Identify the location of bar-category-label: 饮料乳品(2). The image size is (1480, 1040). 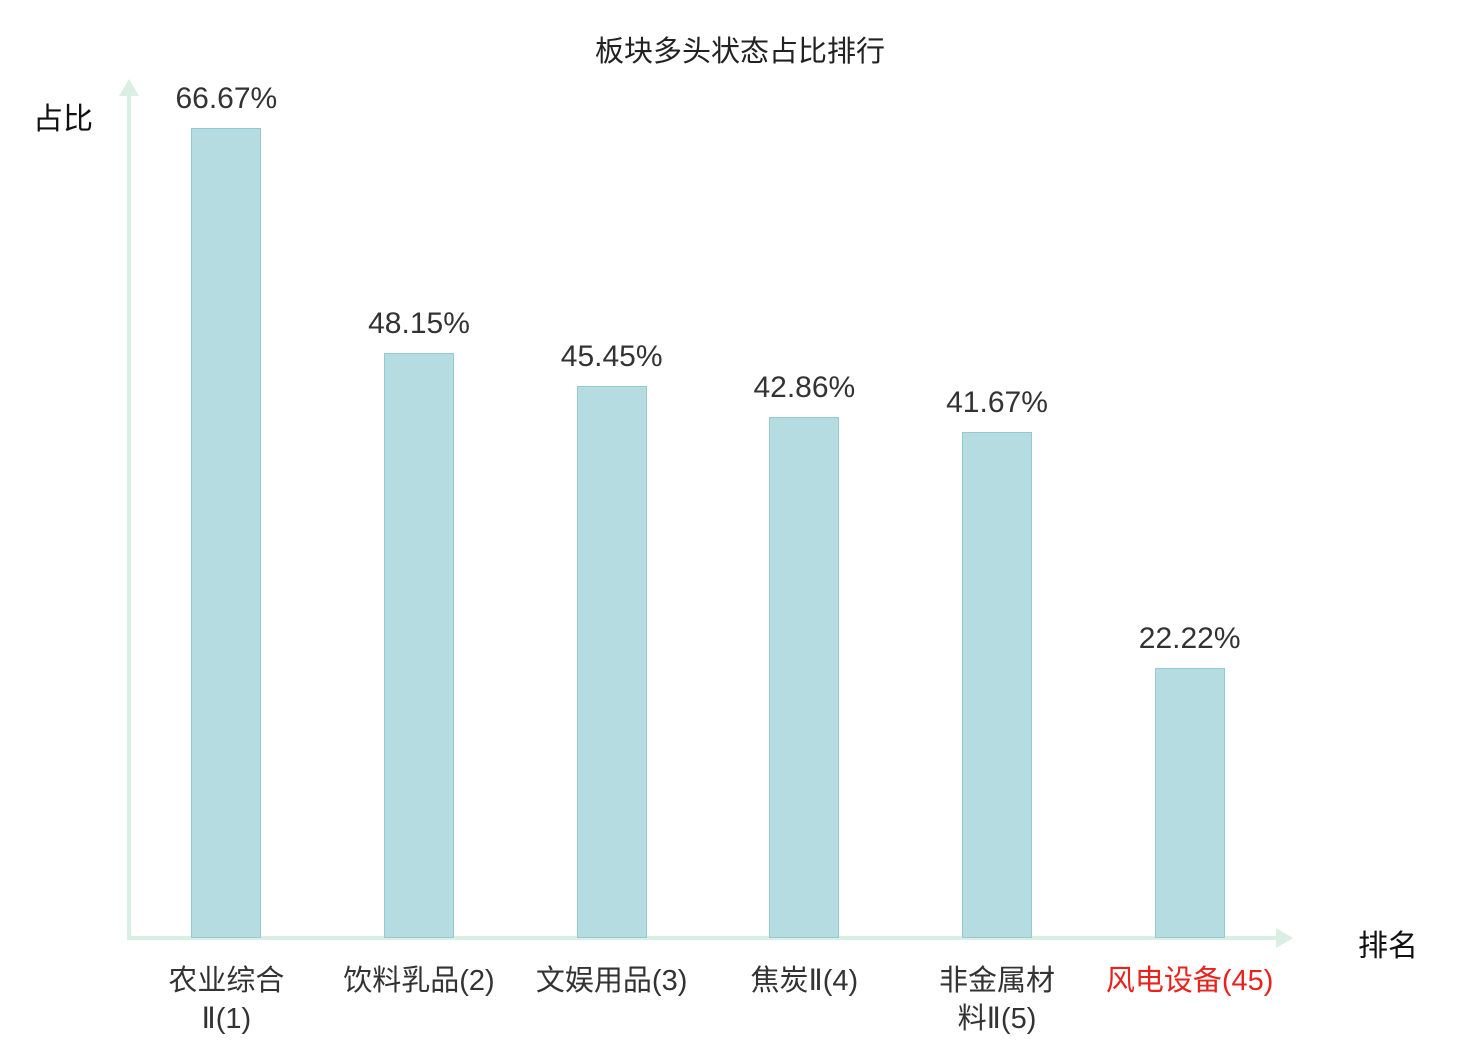
(419, 981).